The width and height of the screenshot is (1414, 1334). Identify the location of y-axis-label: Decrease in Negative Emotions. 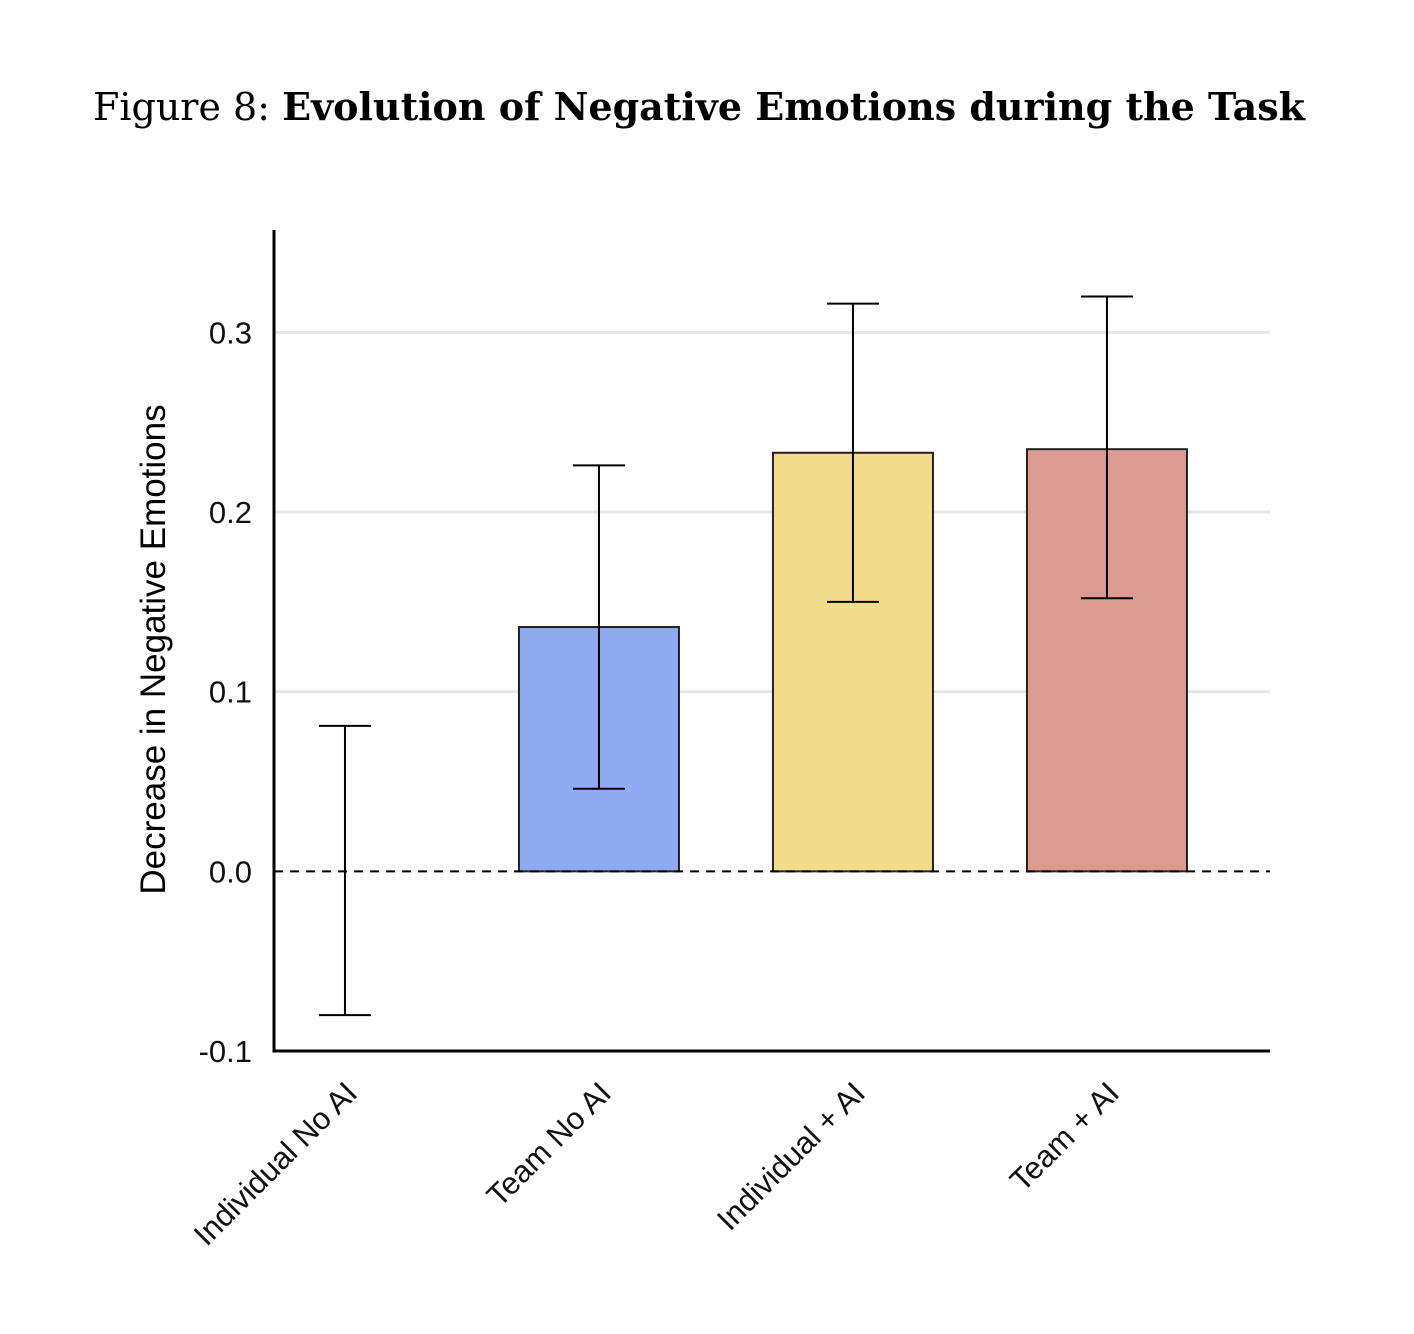
(153, 649).